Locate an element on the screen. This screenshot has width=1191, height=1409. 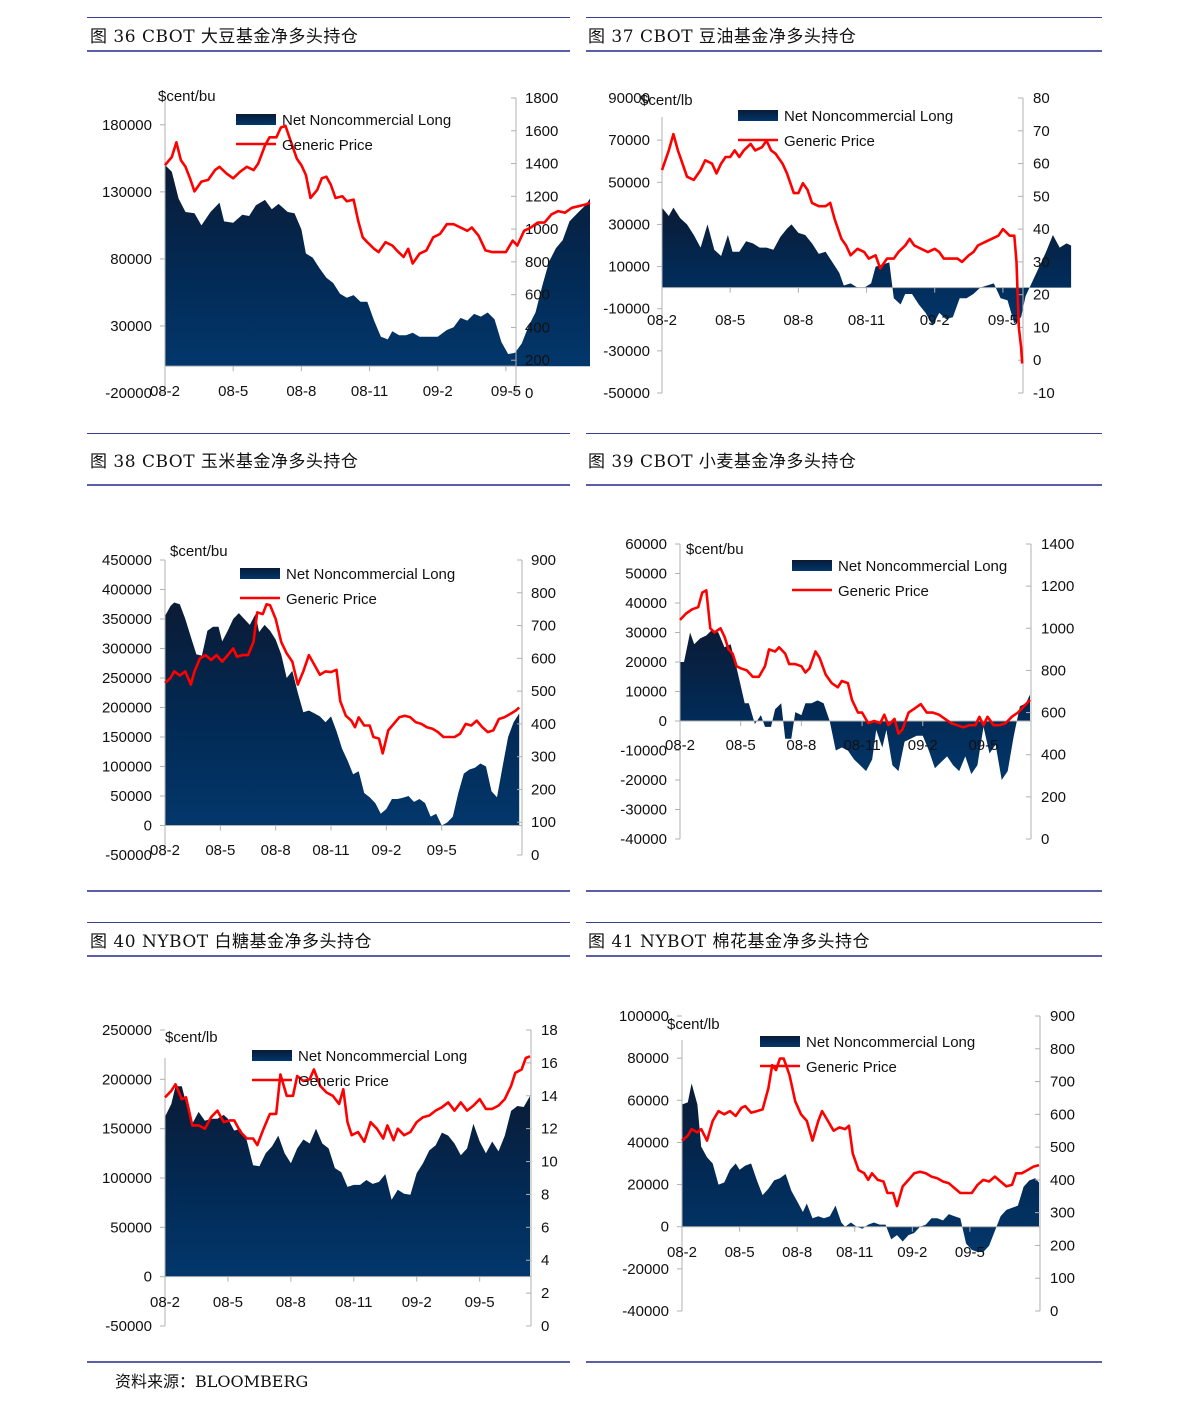
right-tick-label: 2 is located at coordinates (545, 1293).